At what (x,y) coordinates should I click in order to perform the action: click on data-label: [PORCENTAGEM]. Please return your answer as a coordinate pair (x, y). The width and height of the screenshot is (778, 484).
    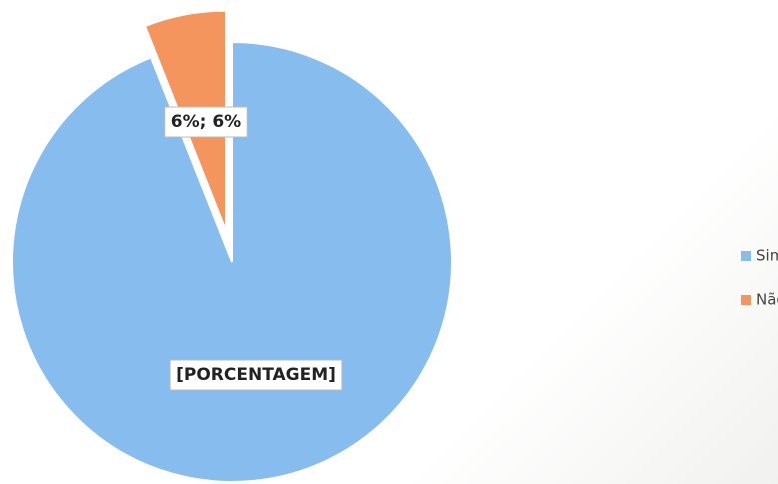
    Looking at the image, I should click on (256, 375).